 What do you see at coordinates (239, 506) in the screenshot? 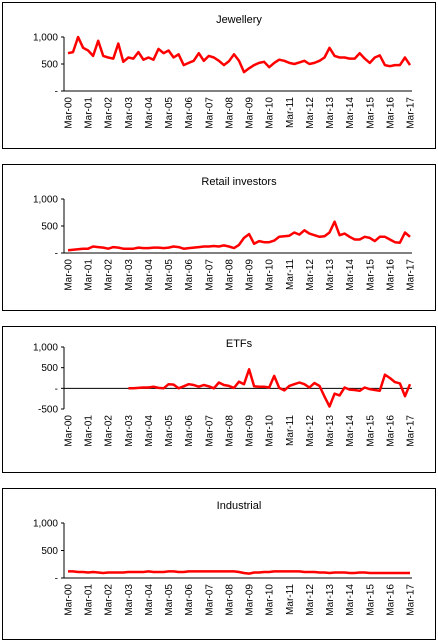
I see `chart-title: Industrial` at bounding box center [239, 506].